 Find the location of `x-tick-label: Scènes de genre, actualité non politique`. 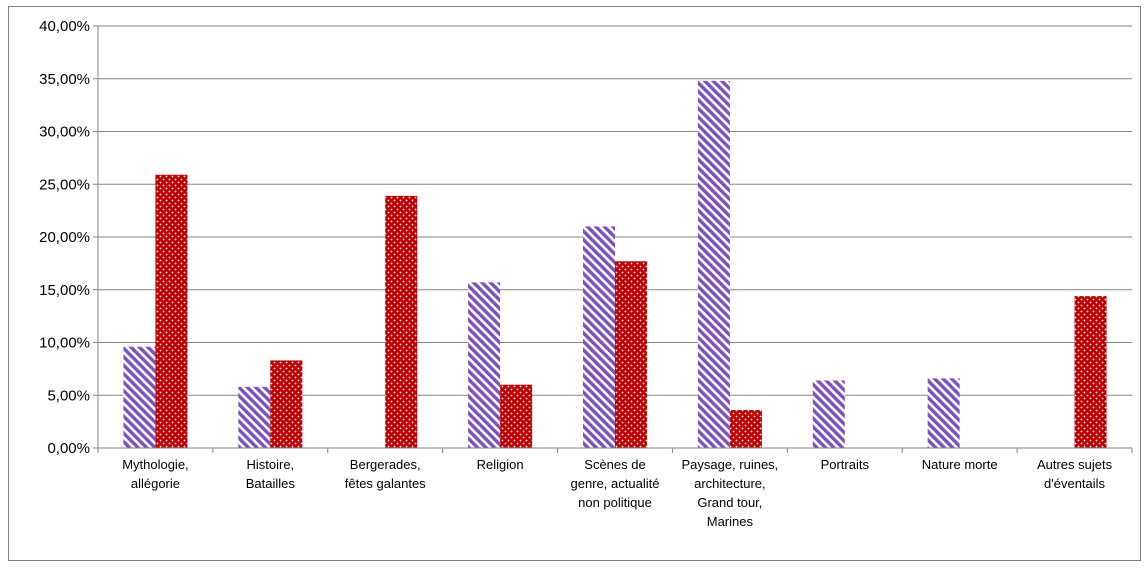

x-tick-label: Scènes de genre, actualité non politique is located at coordinates (615, 483).